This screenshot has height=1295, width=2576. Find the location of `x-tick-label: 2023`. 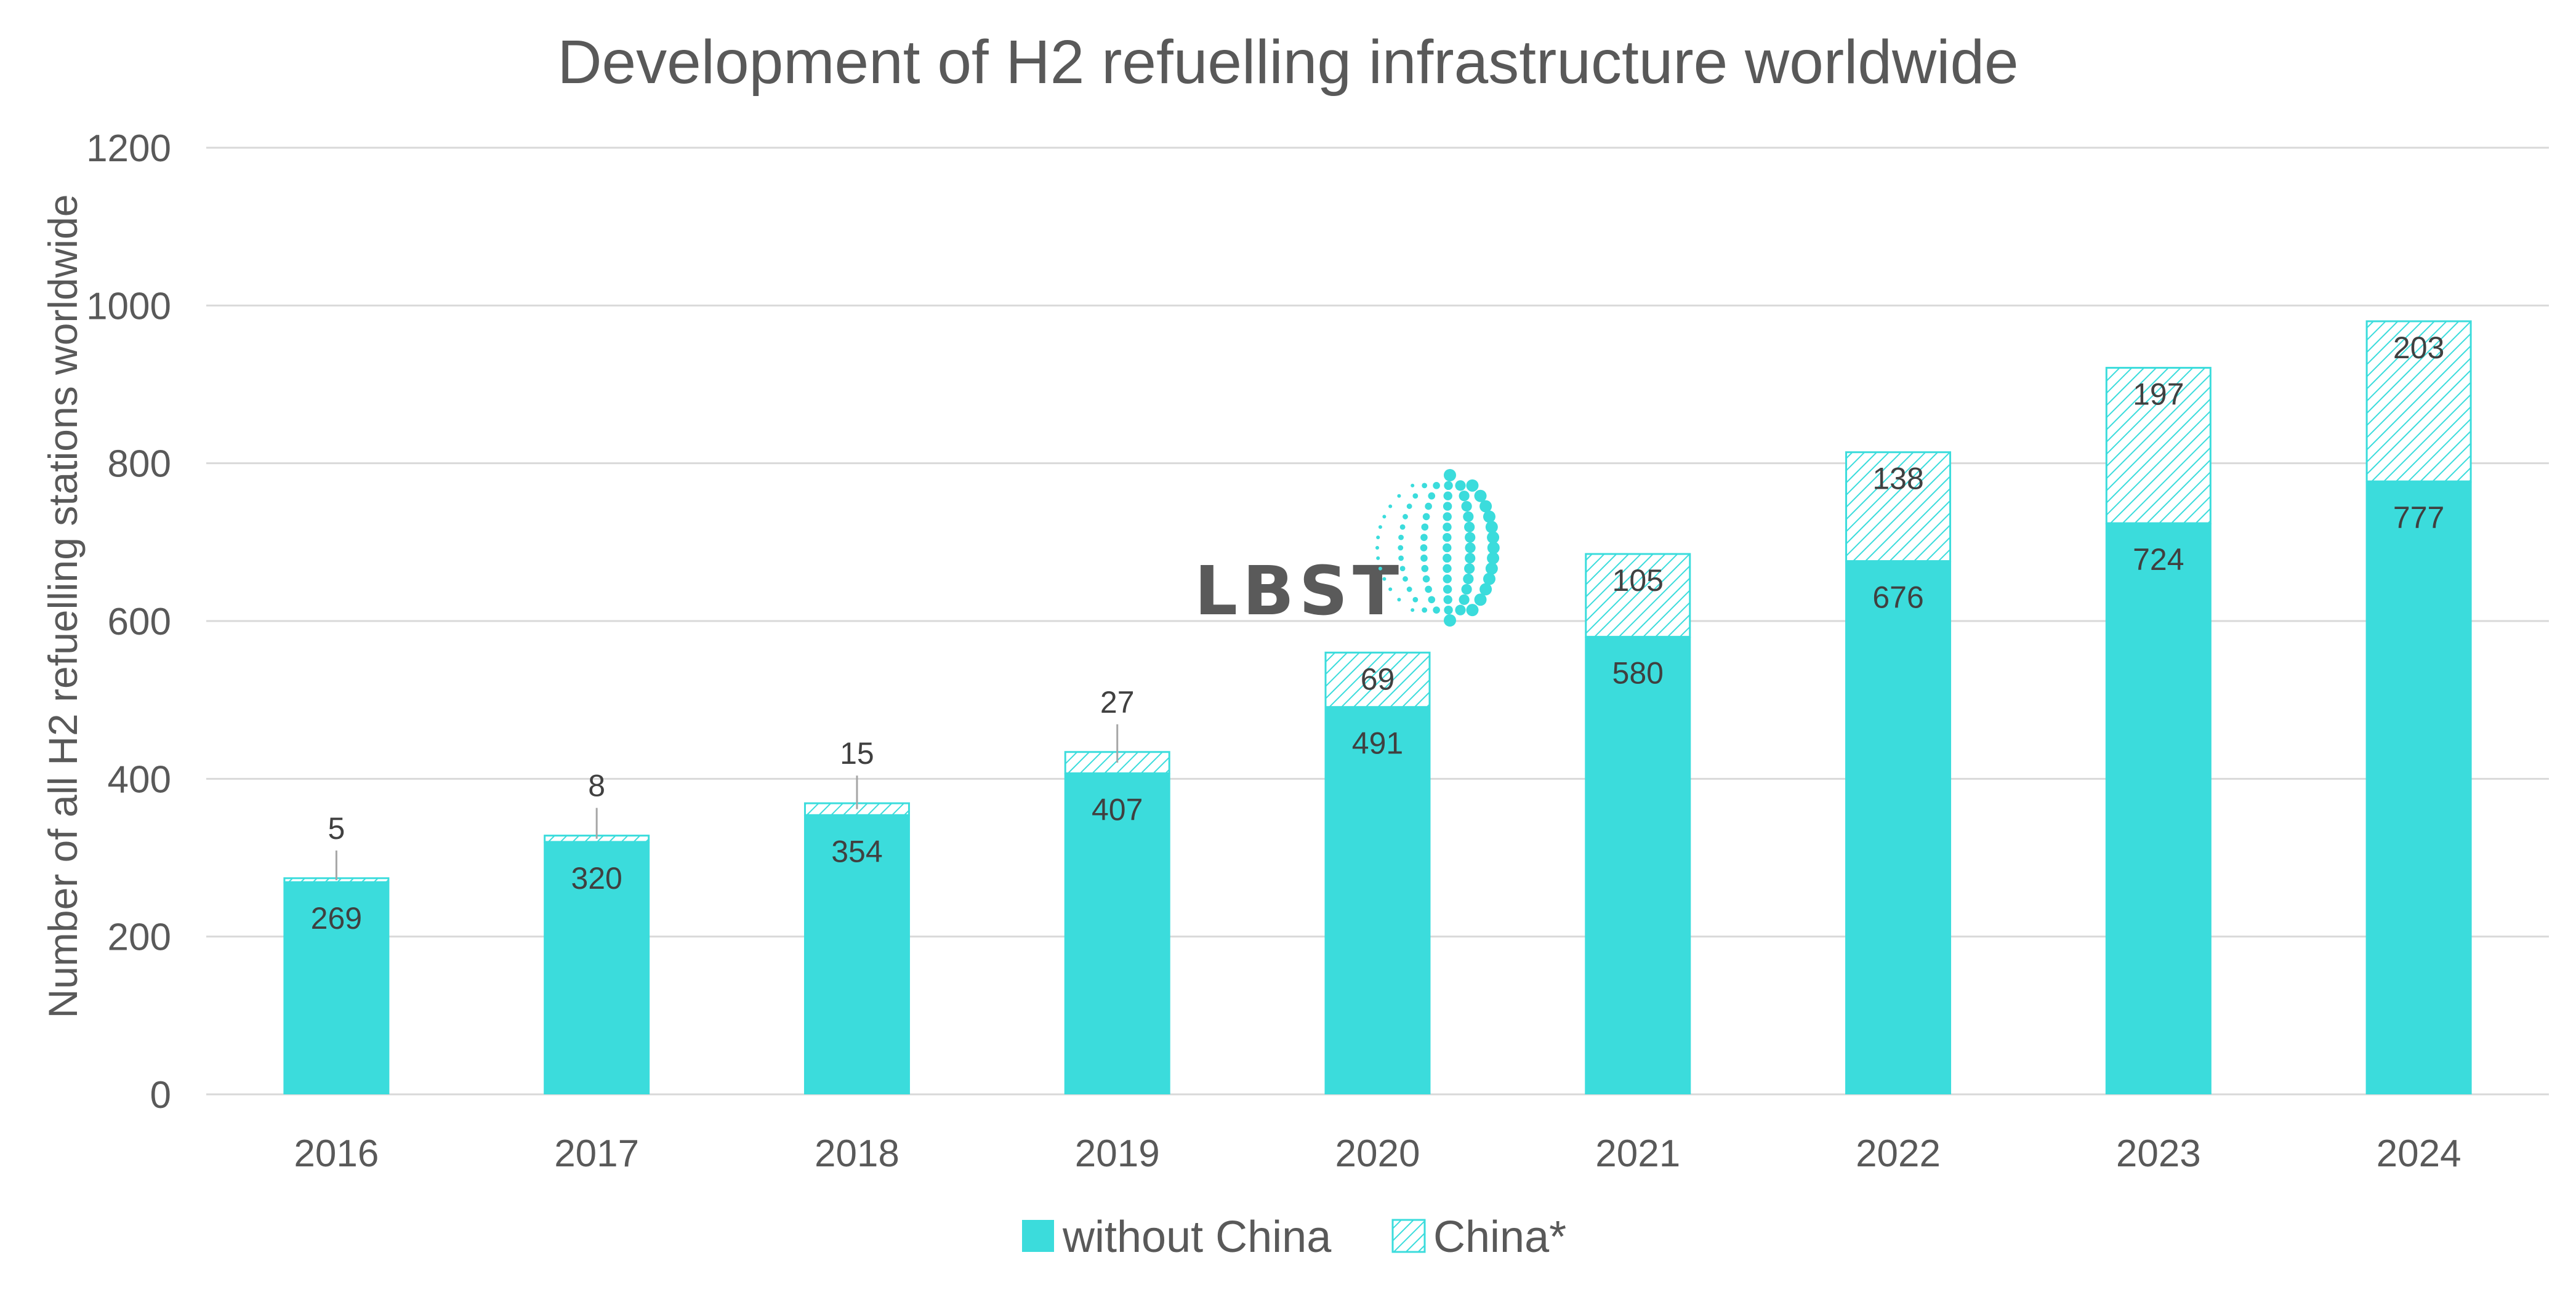

x-tick-label: 2023 is located at coordinates (2158, 1154).